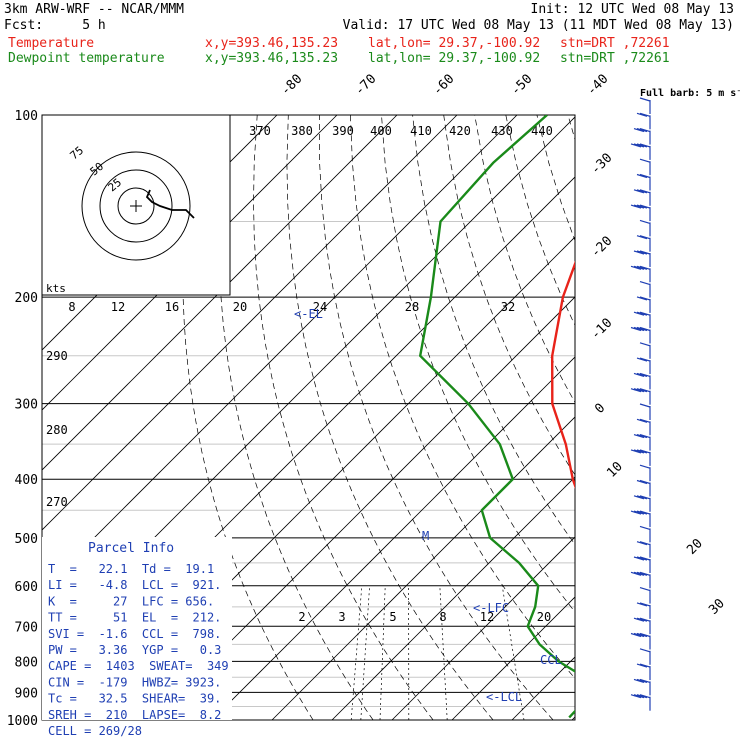 This screenshot has width=740, height=740. What do you see at coordinates (136, 206) in the screenshot?
I see `hodograph-ring` at bounding box center [136, 206].